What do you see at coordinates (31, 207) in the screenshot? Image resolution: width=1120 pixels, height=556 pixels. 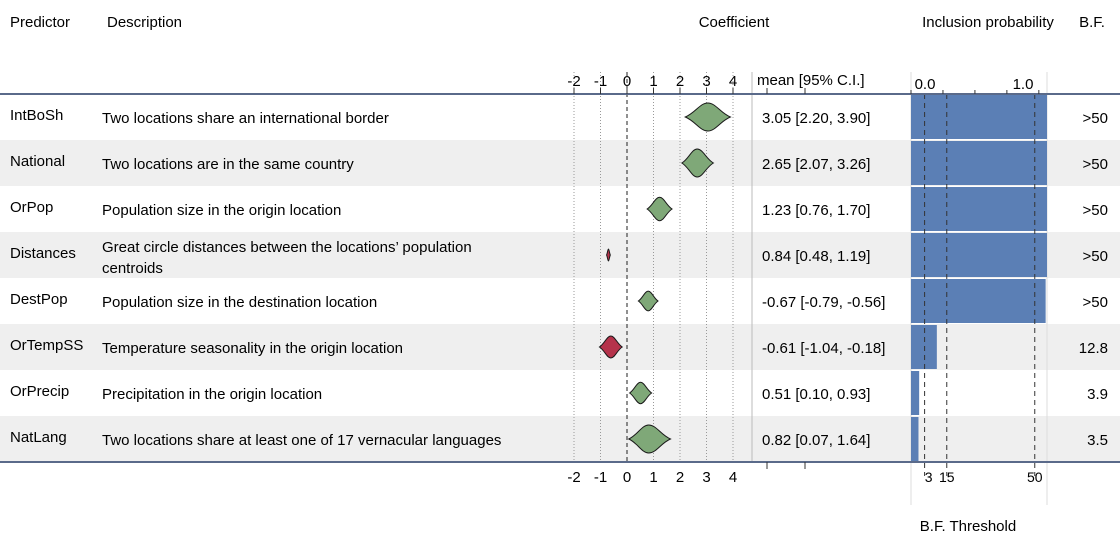 I see `predictor-name: OrPop` at bounding box center [31, 207].